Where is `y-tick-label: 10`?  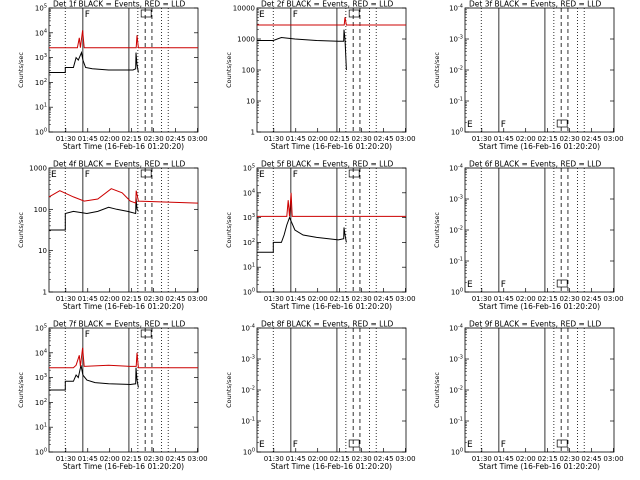
y-tick-label: 10 is located at coordinates (42, 251).